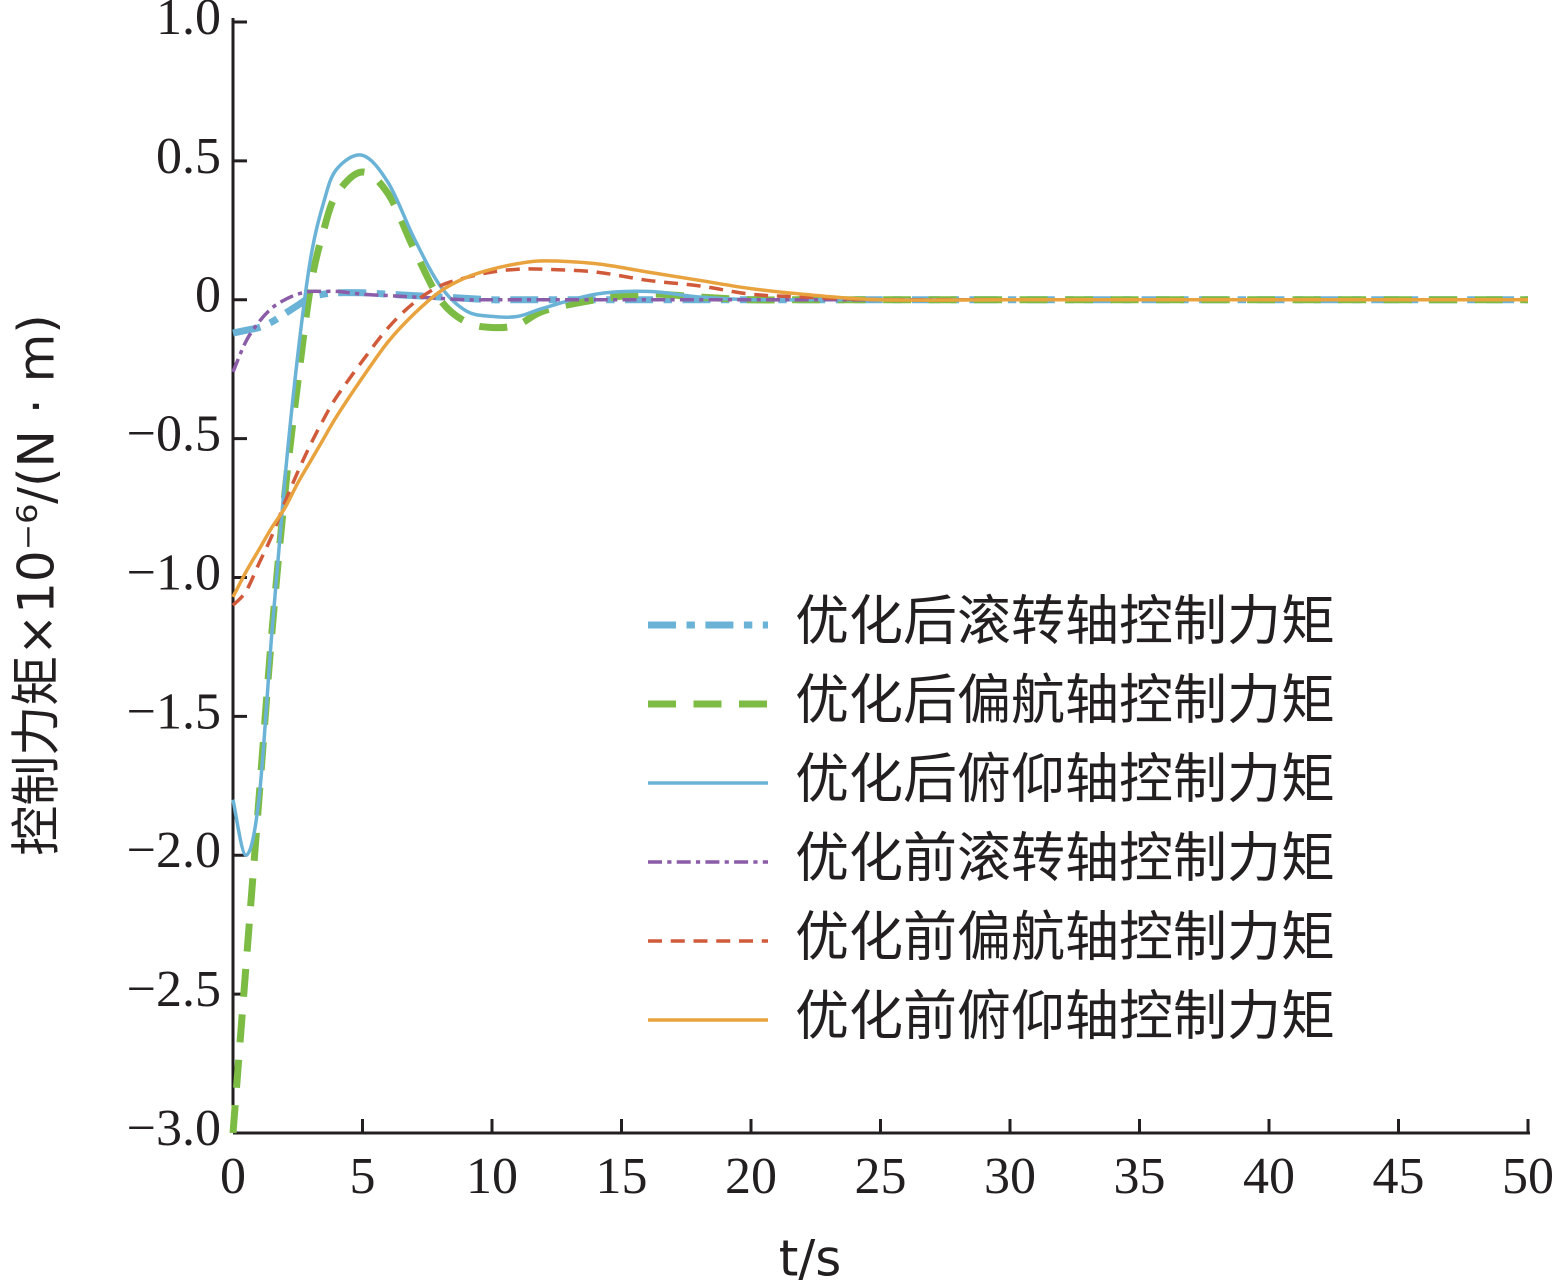 Image resolution: width=1560 pixels, height=1283 pixels. Describe the element at coordinates (492, 1176) in the screenshot. I see `x-tick-label: 10` at that location.